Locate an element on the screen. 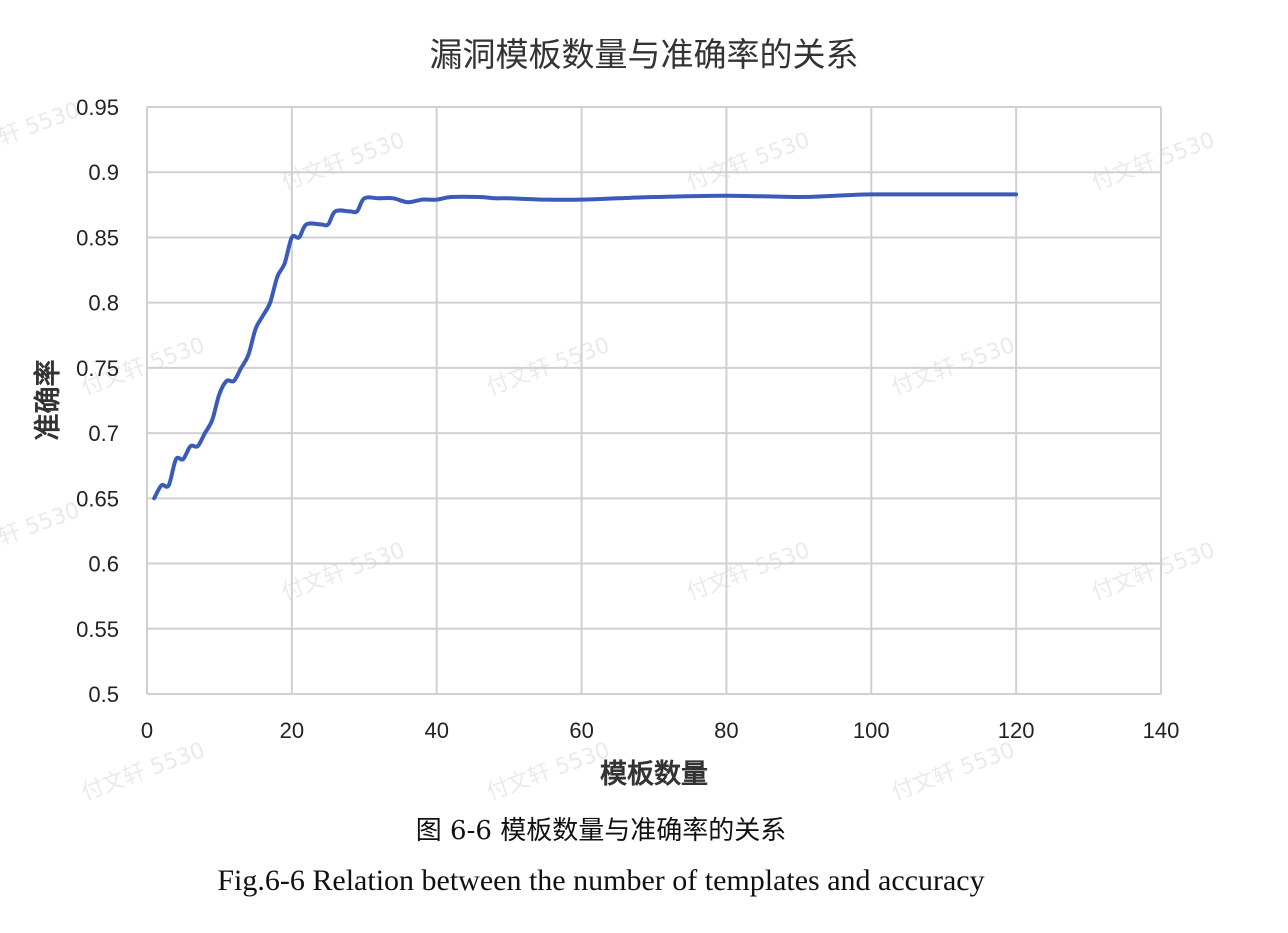 The image size is (1288, 933). x-tick-label: 0 is located at coordinates (147, 730).